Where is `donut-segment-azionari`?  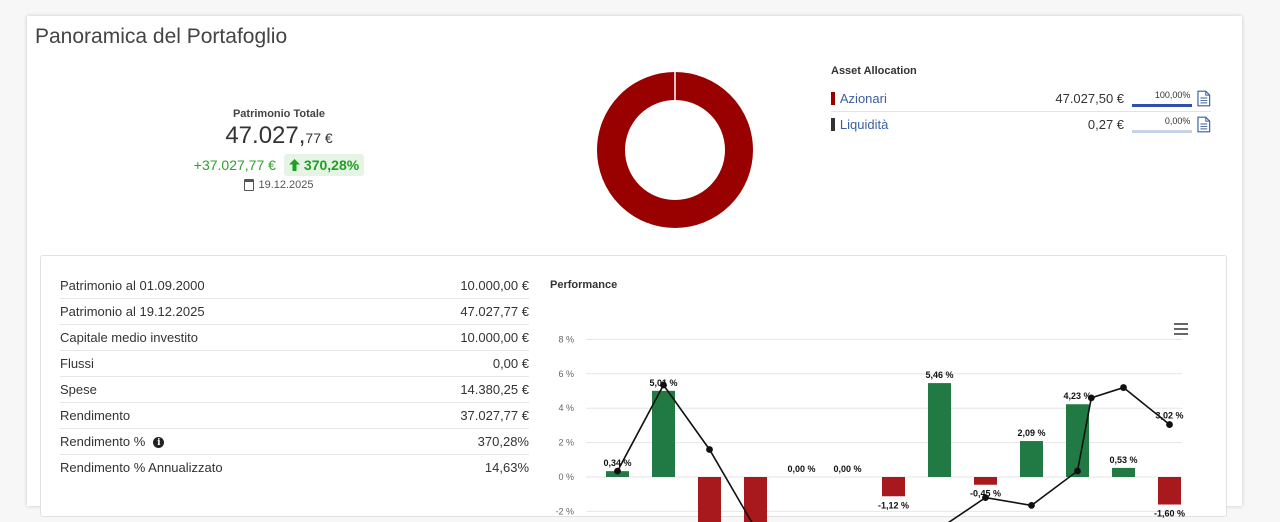
donut-segment-azionari is located at coordinates (675, 150).